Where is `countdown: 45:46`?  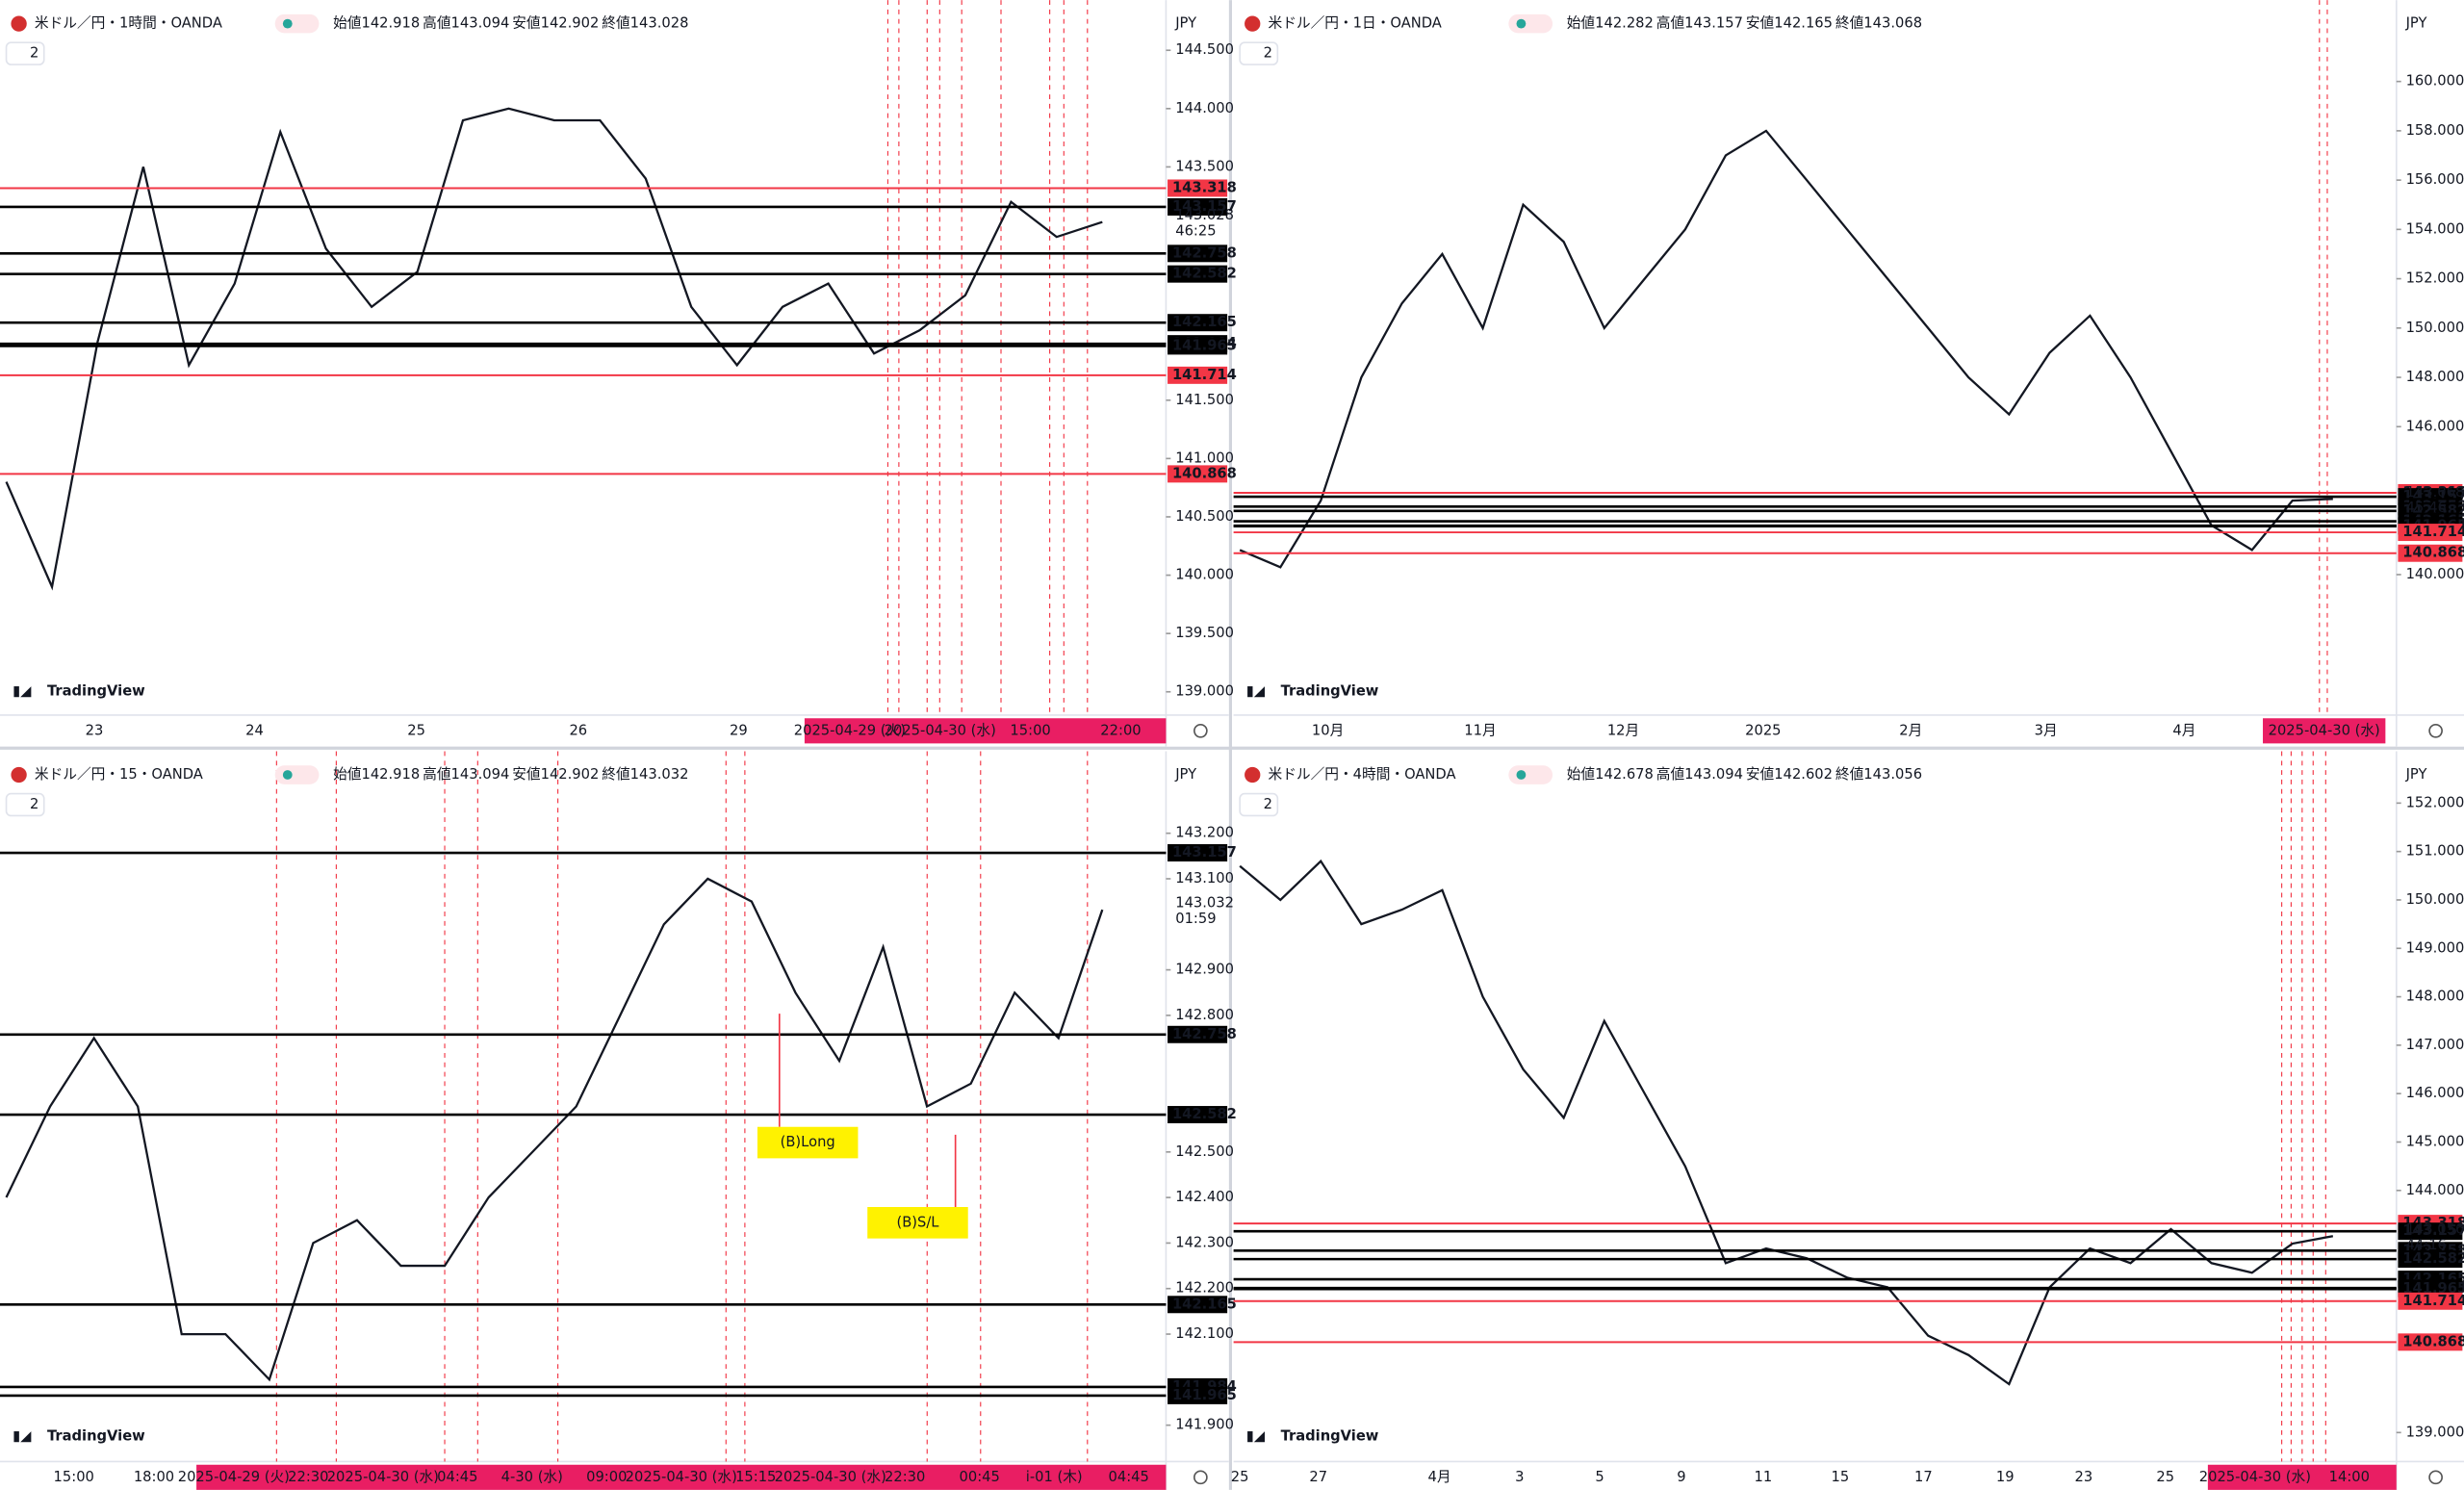
countdown: 45:46 is located at coordinates (2426, 508).